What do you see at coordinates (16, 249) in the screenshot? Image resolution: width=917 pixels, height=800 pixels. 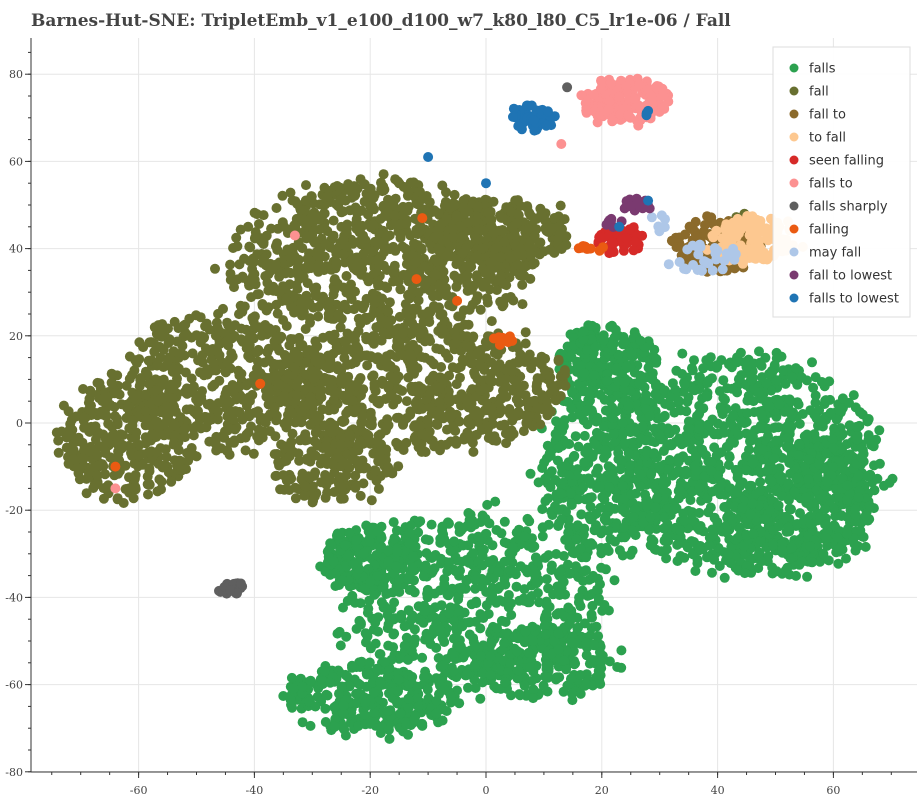 I see `y-tick-label: 40` at bounding box center [16, 249].